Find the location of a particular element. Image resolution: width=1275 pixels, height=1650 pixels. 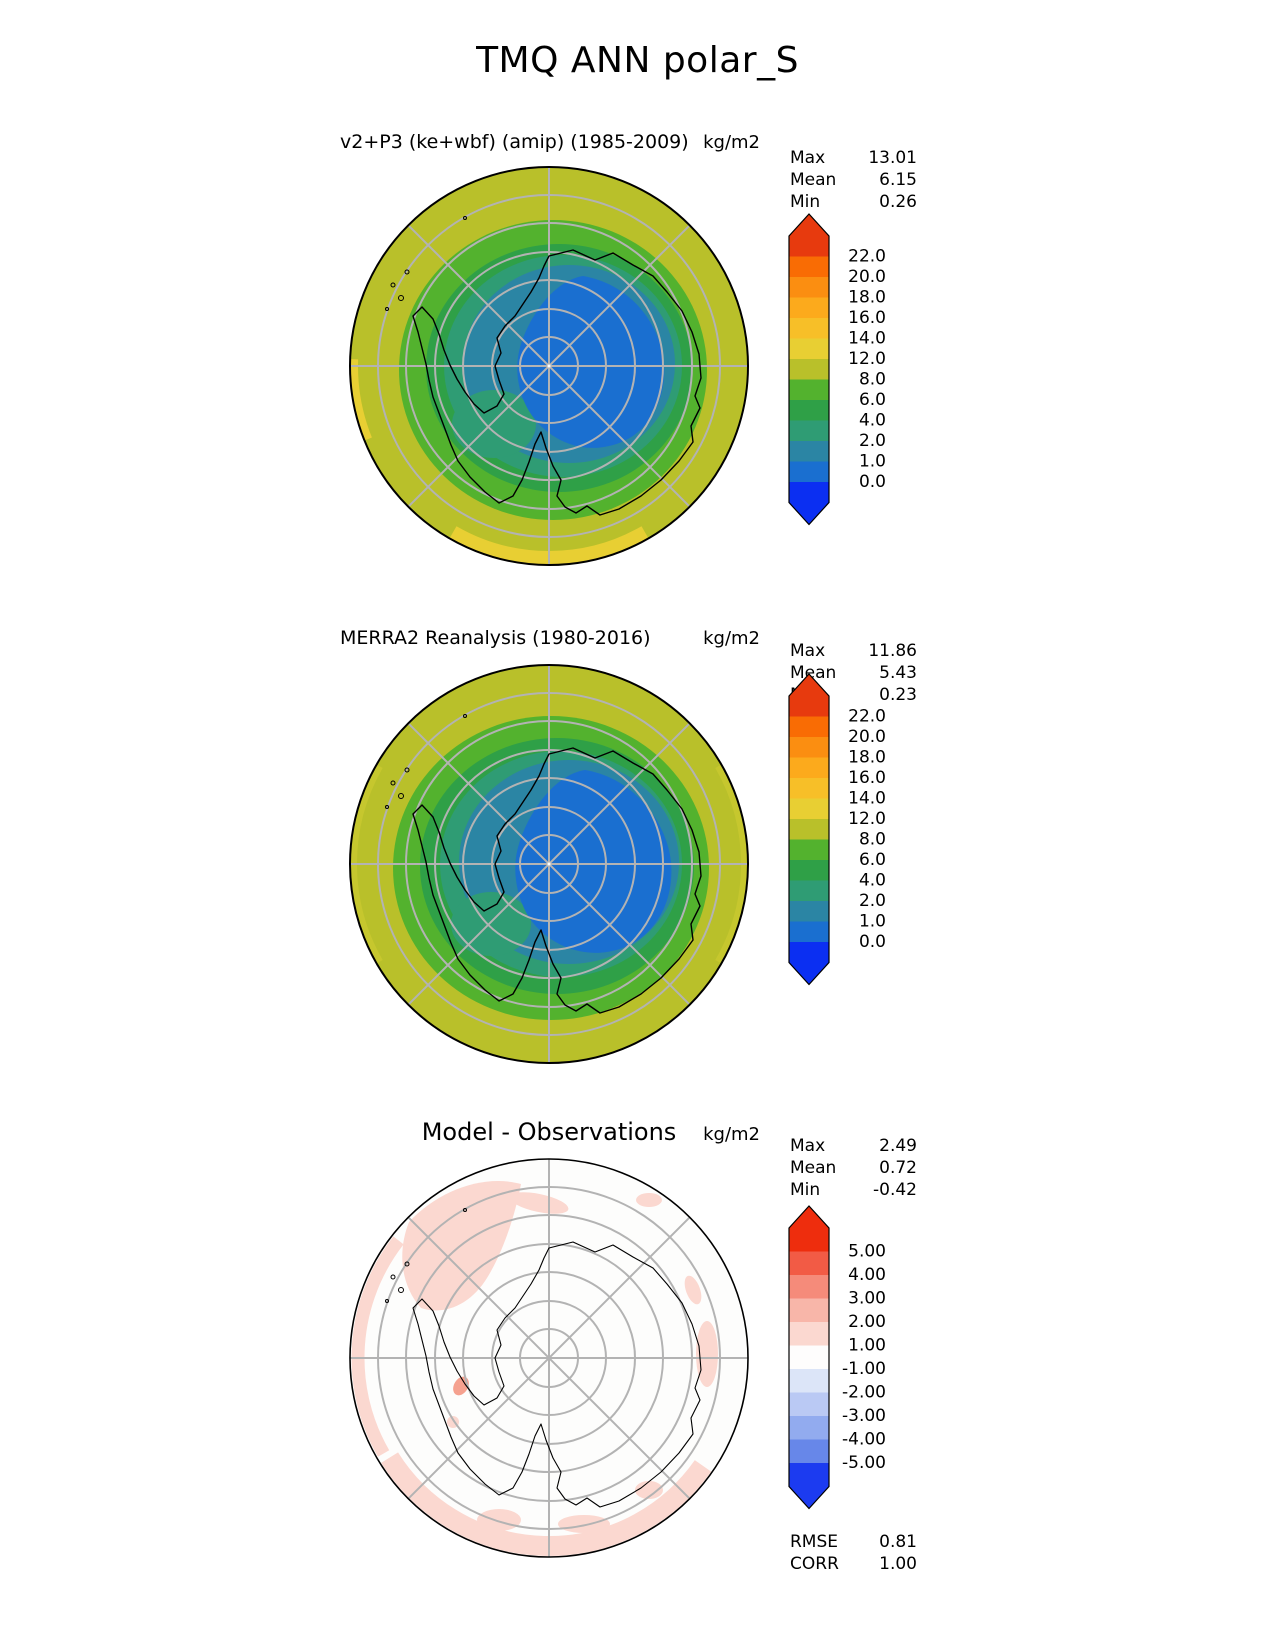

colorbar-tick-label: 16.0 is located at coordinates (867, 318).